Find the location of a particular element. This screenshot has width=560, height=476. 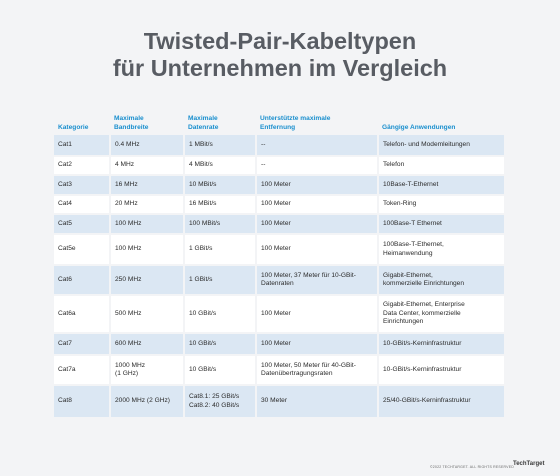

header-kategorie: Kategorie is located at coordinates (73, 127).